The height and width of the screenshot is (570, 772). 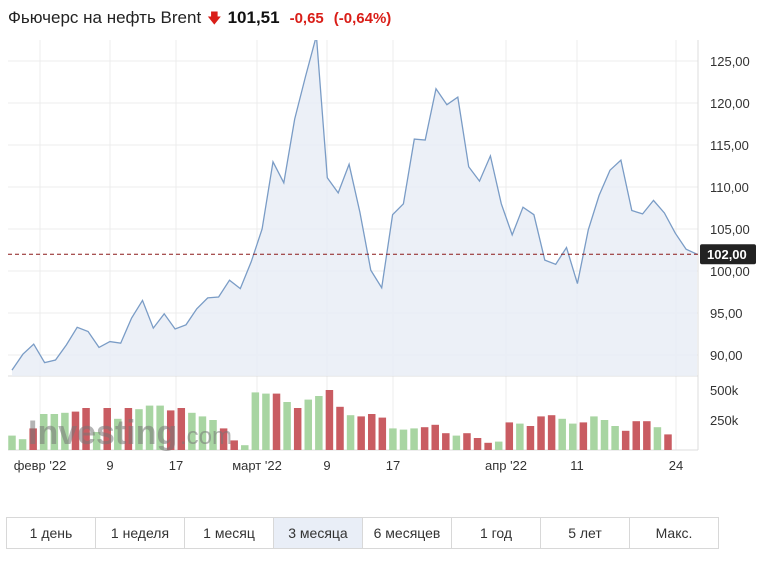 What do you see at coordinates (729, 145) in the screenshot?
I see `y-tick-label: 115,00` at bounding box center [729, 145].